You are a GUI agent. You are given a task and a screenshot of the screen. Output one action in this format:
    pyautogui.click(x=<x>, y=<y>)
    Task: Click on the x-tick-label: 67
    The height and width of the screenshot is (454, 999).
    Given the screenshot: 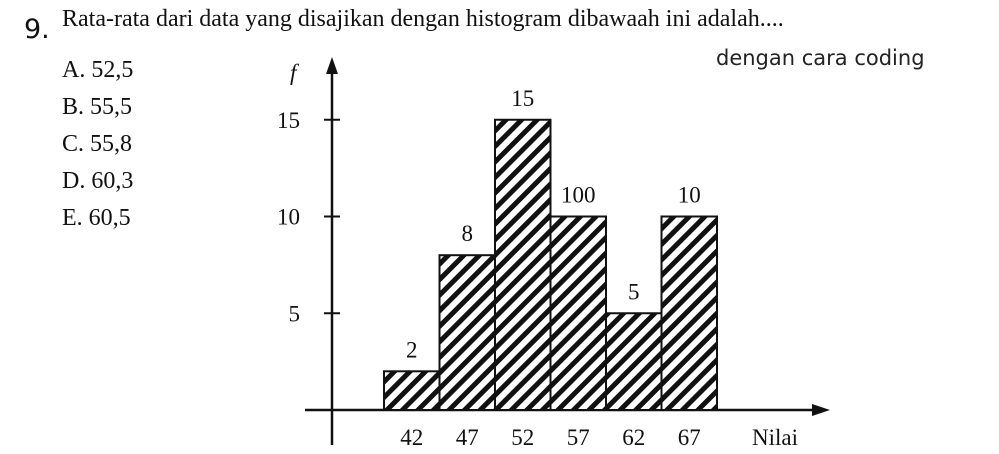 What is the action you would take?
    pyautogui.click(x=689, y=437)
    